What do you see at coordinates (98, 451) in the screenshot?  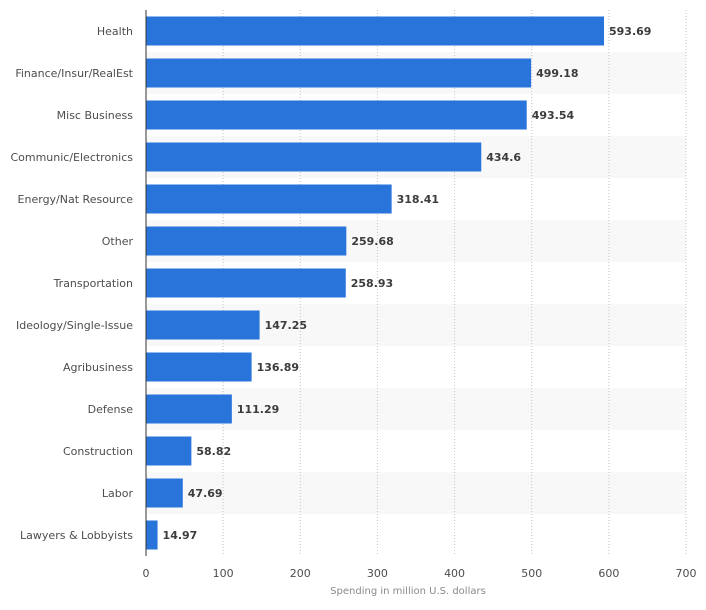 I see `category-label: Construction` at bounding box center [98, 451].